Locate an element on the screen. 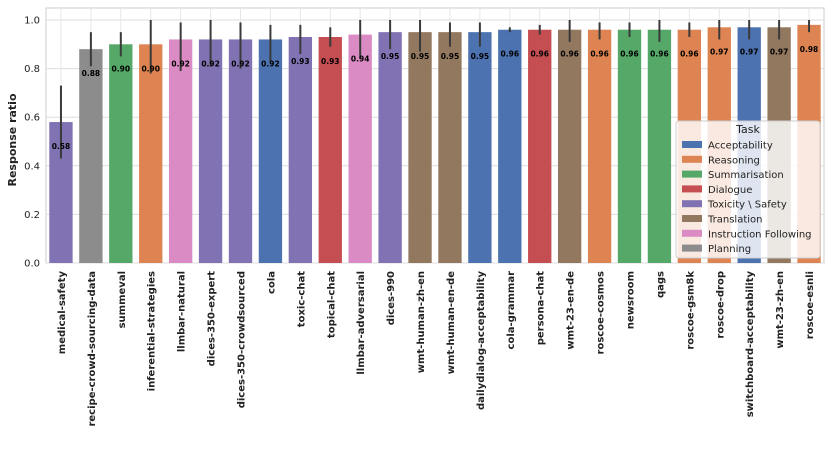 This screenshot has width=830, height=452. data-label-recipe-crowd-sourcing-data: 0.88 is located at coordinates (91, 73).